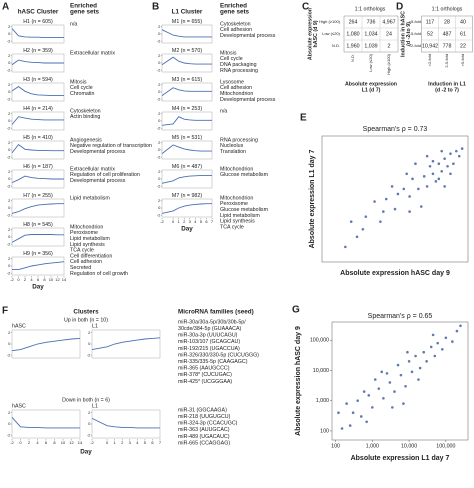 This screenshot has height=488, width=474. Describe the element at coordinates (336, 45) in the screenshot. I see `row-label: N.D.` at that location.